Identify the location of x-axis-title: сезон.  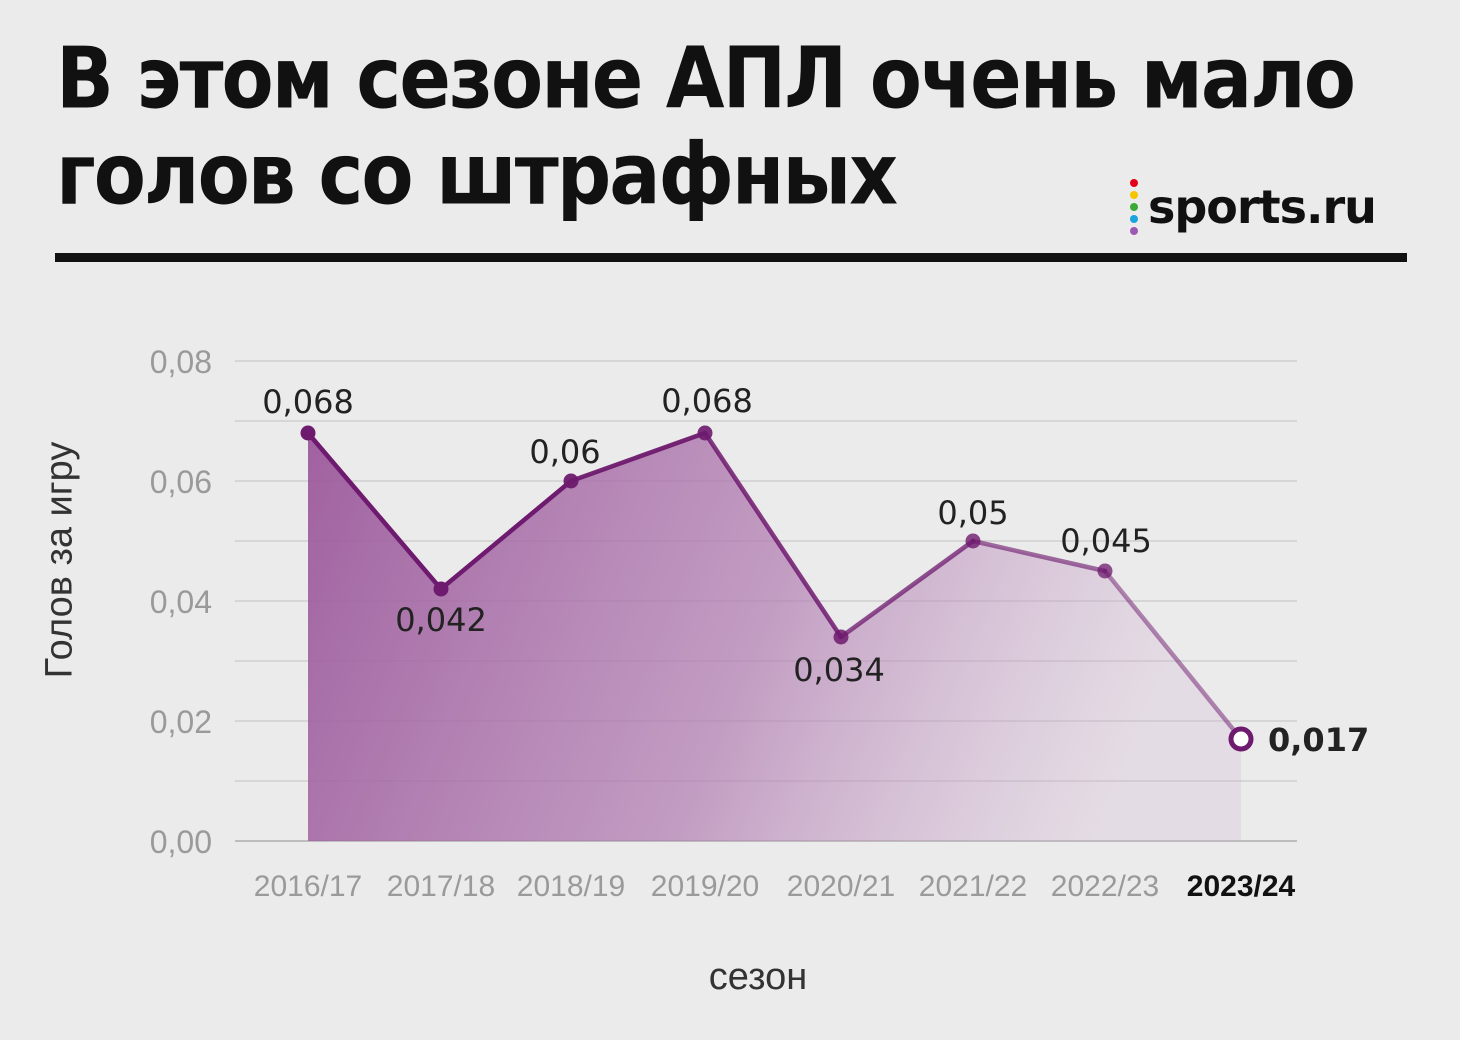
(758, 977).